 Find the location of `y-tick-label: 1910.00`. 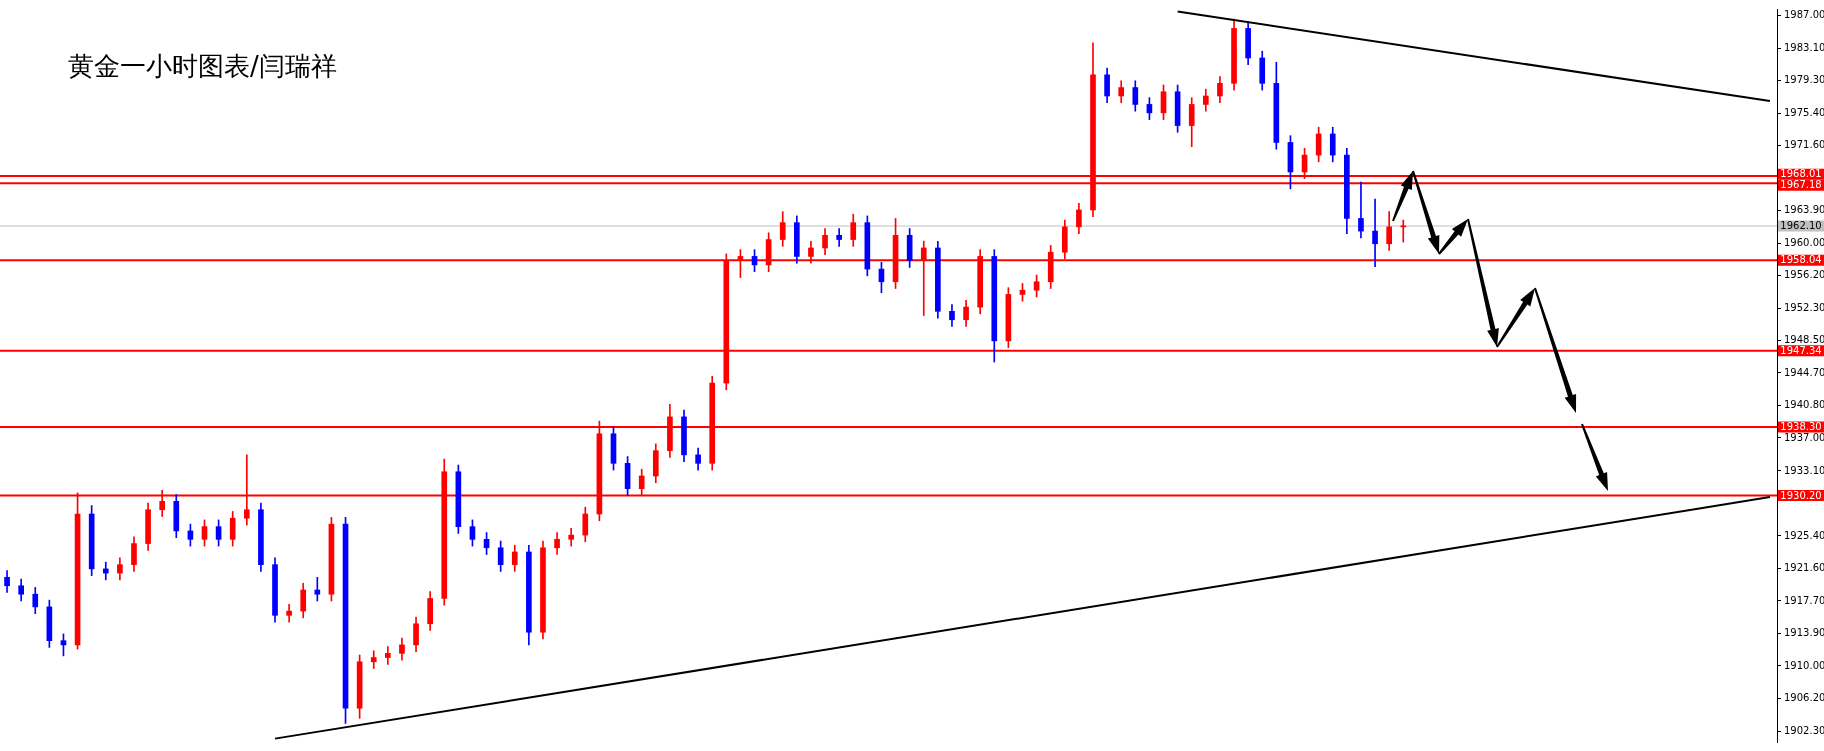

y-tick-label: 1910.00 is located at coordinates (1804, 665).